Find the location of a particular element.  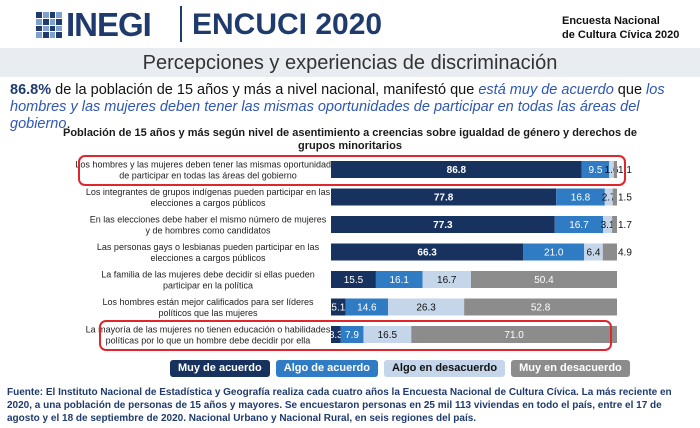

survey-subtitle-line2: de Cultura Cívica 2020 is located at coordinates (621, 35).